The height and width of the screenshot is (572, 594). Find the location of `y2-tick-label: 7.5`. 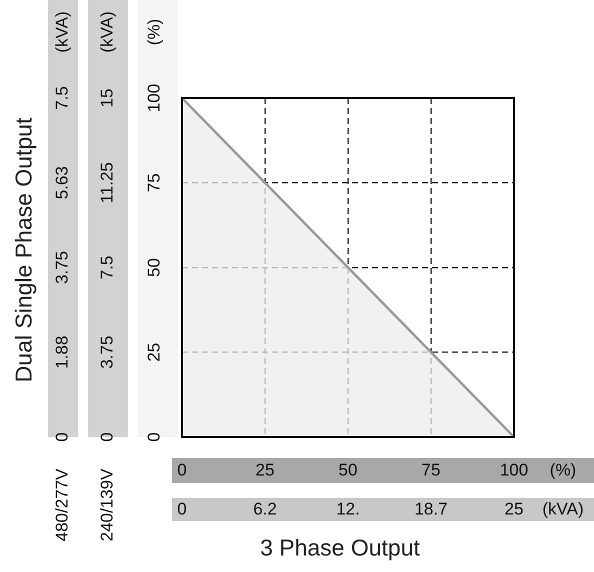

y2-tick-label: 7.5 is located at coordinates (107, 268).